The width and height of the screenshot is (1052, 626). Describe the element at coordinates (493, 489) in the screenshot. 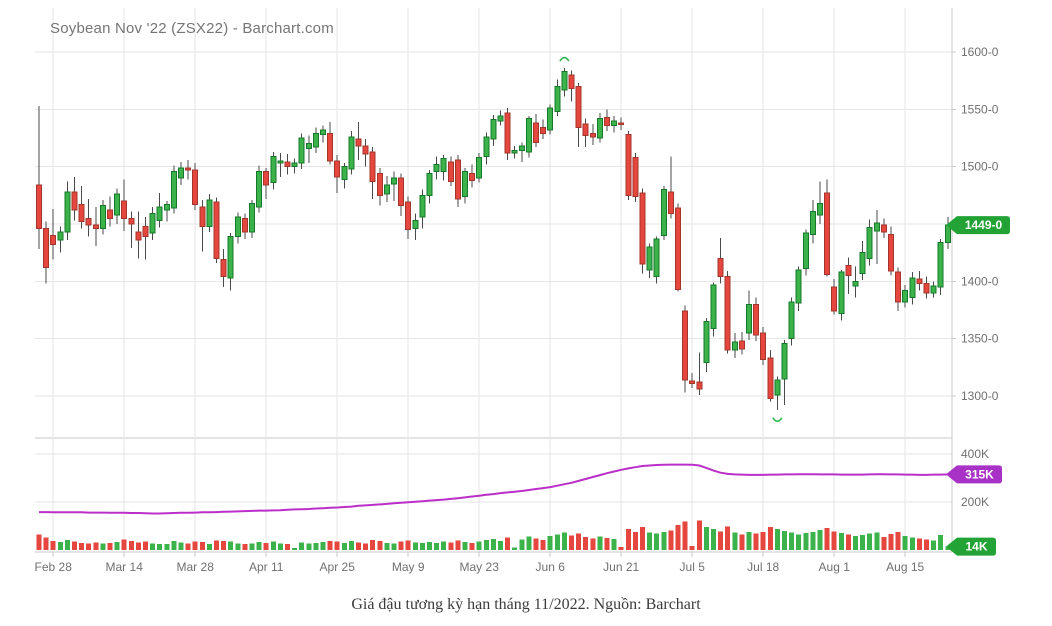

I see `open-interest-line` at that location.